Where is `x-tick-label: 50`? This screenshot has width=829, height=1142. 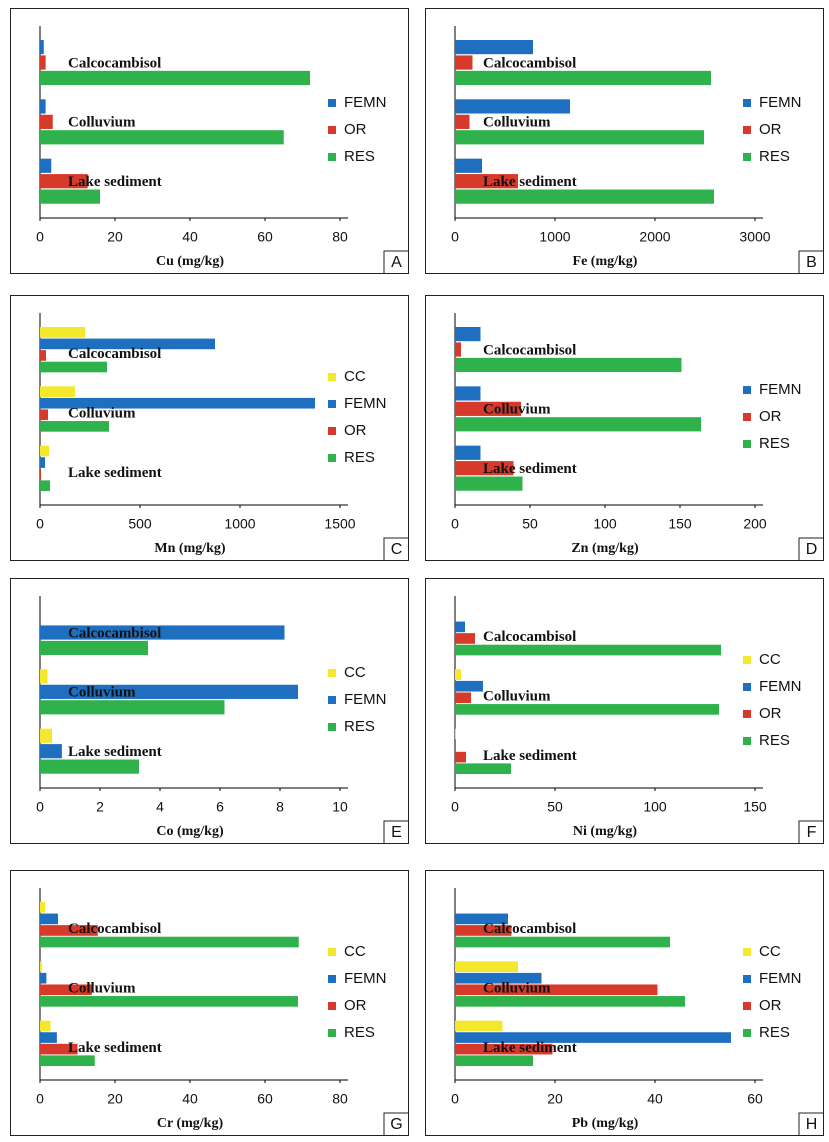 x-tick-label: 50 is located at coordinates (530, 524).